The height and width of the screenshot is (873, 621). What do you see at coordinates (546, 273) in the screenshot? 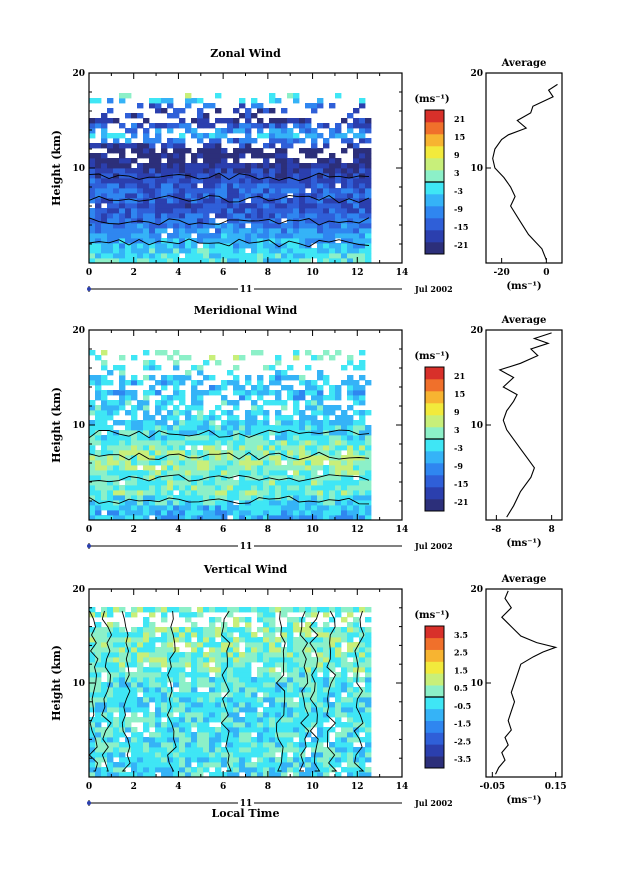
I see `average-x-tick-label: 0` at bounding box center [546, 273].